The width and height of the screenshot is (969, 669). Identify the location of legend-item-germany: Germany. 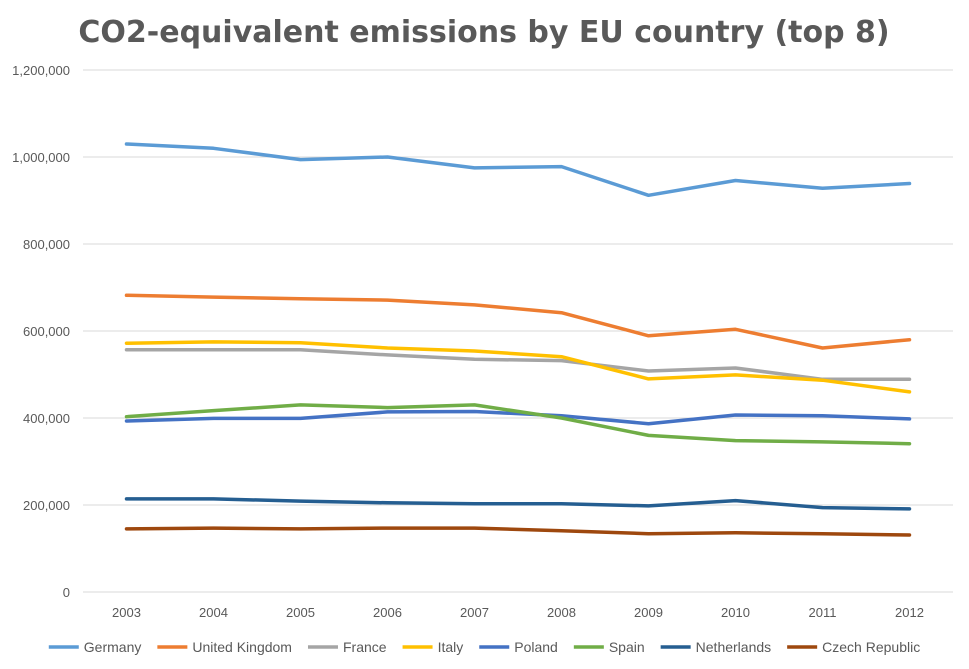
(95, 647).